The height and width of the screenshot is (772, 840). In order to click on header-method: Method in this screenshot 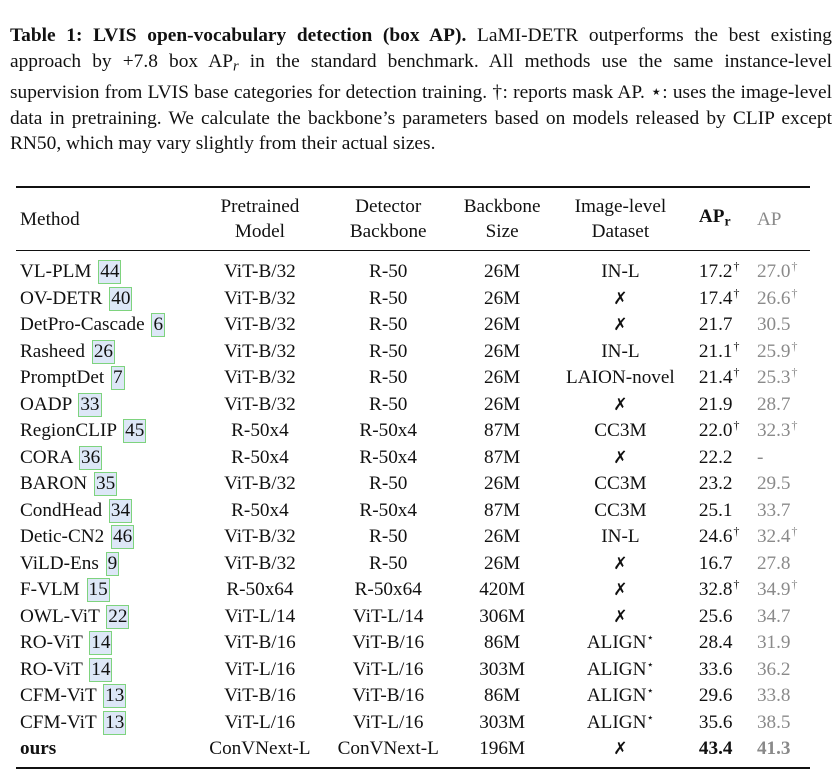, I will do `click(106, 218)`.